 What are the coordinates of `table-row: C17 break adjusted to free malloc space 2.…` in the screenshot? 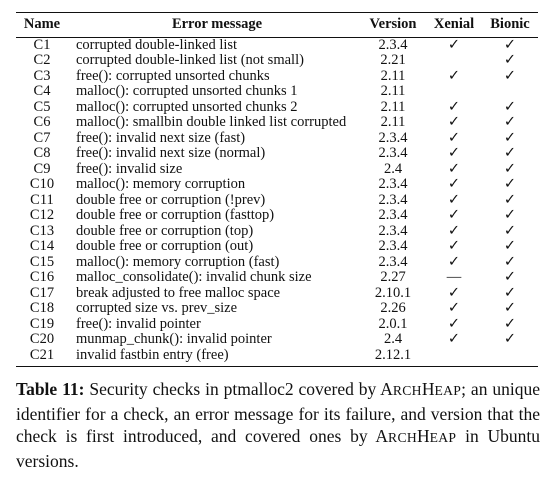 It's located at (277, 293).